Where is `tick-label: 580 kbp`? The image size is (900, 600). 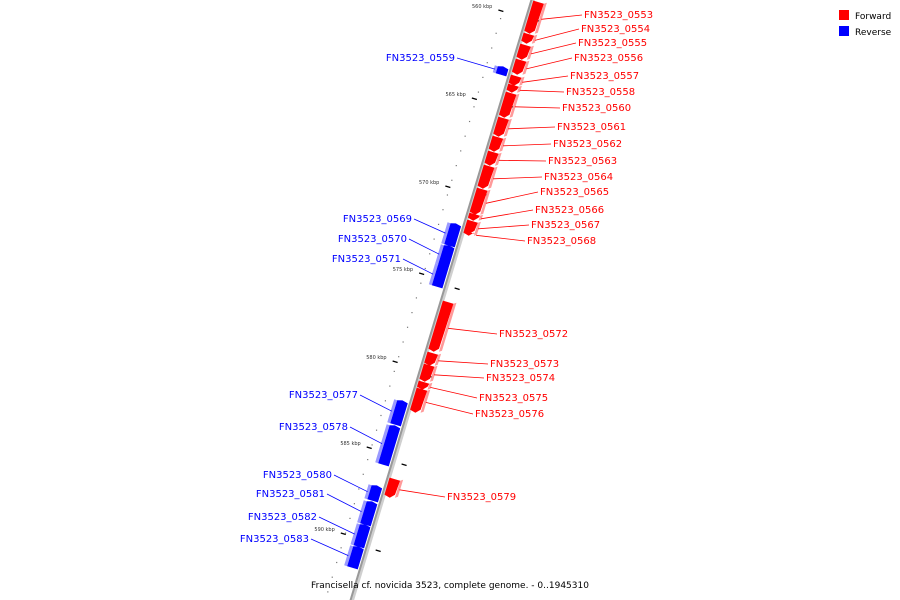
tick-label: 580 kbp is located at coordinates (376, 358).